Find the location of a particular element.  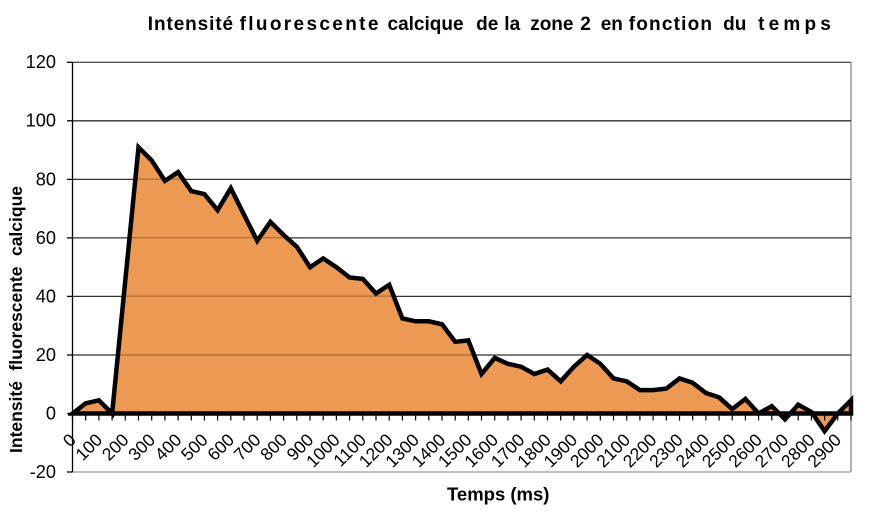

svg-text: zone is located at coordinates (551, 24).